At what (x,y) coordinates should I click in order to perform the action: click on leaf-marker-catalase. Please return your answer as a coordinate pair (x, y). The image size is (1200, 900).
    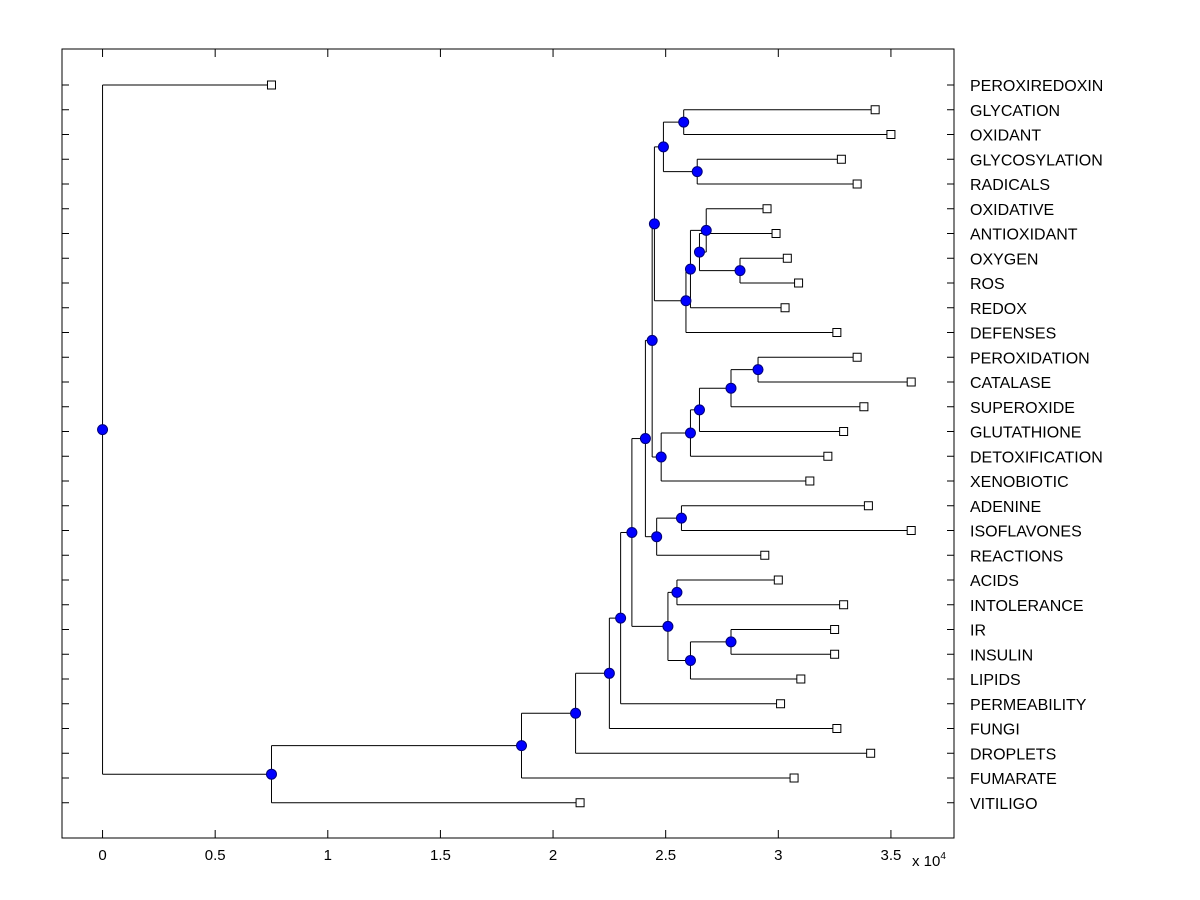
    Looking at the image, I should click on (911, 382).